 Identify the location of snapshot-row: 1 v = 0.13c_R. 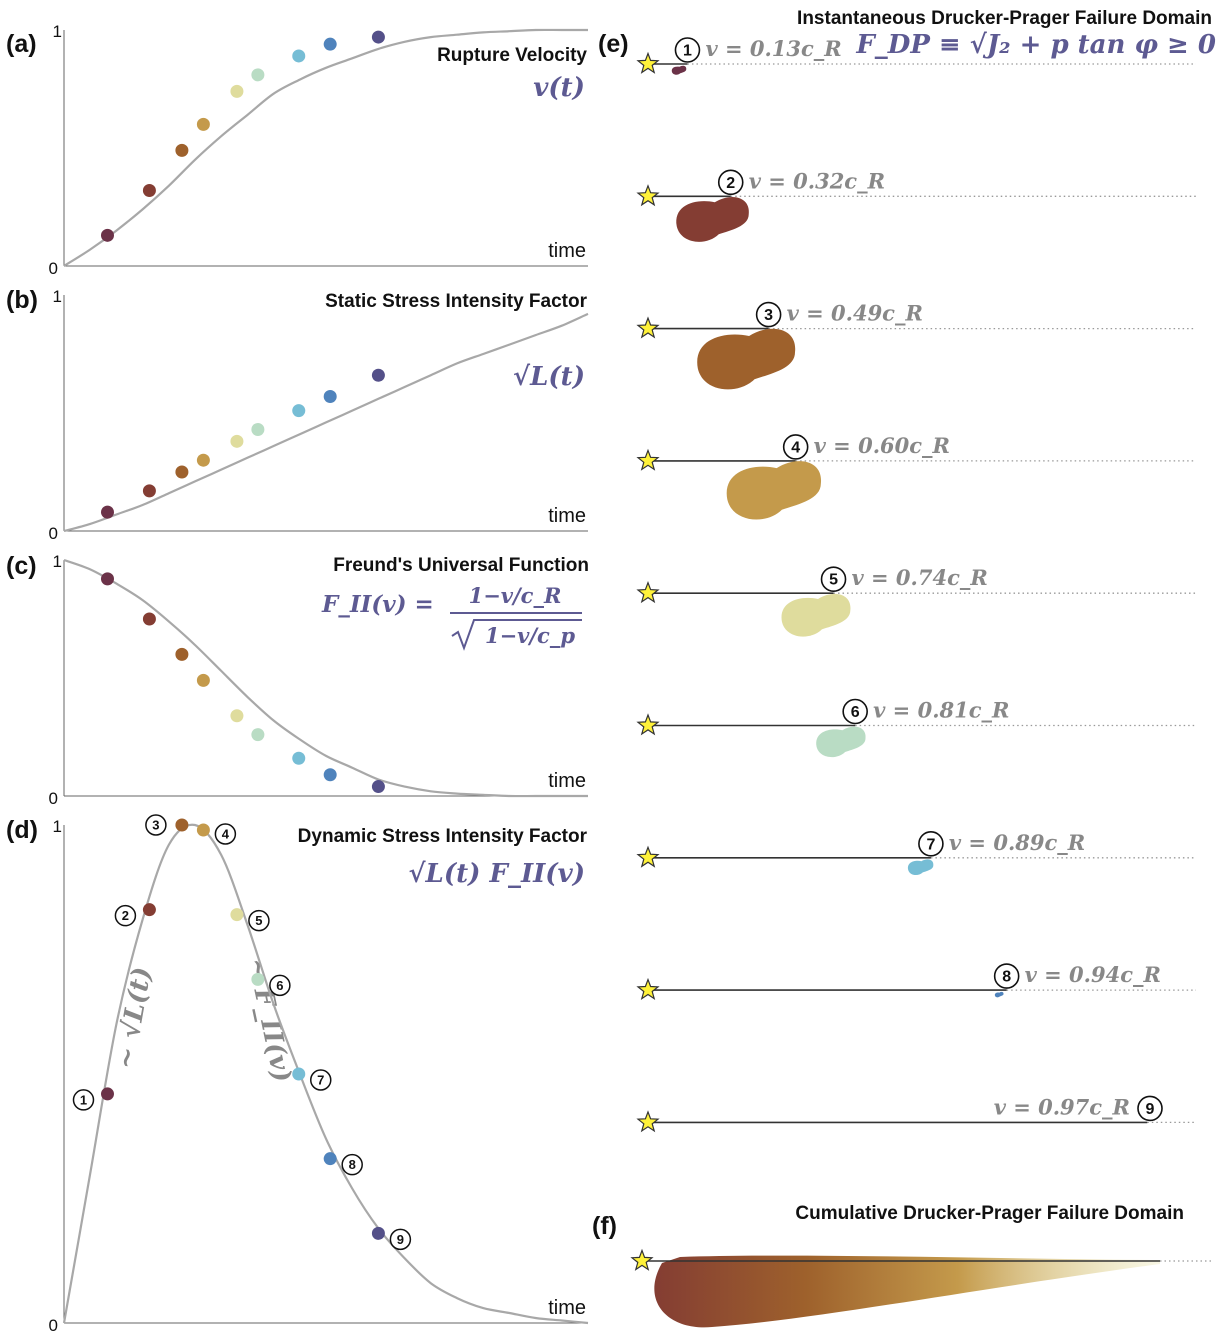
(916, 55).